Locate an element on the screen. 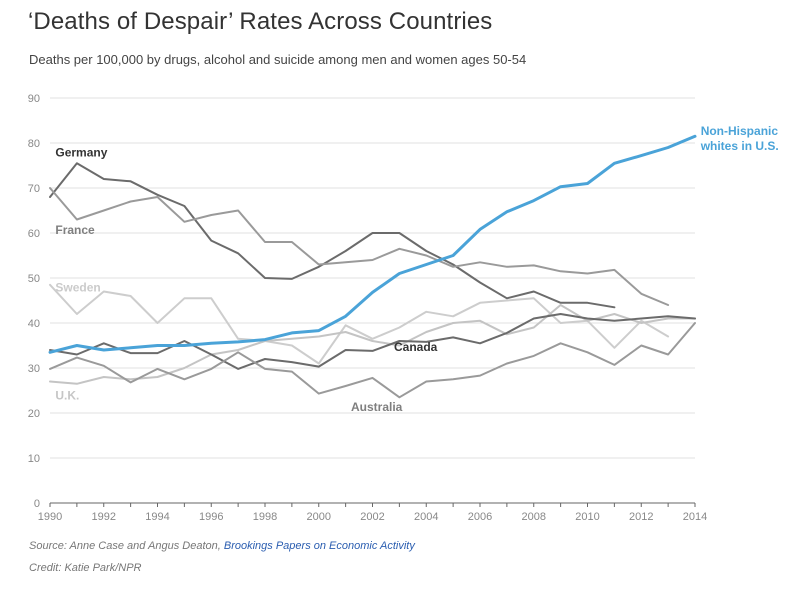  y-tick-label: 10 is located at coordinates (34, 459).